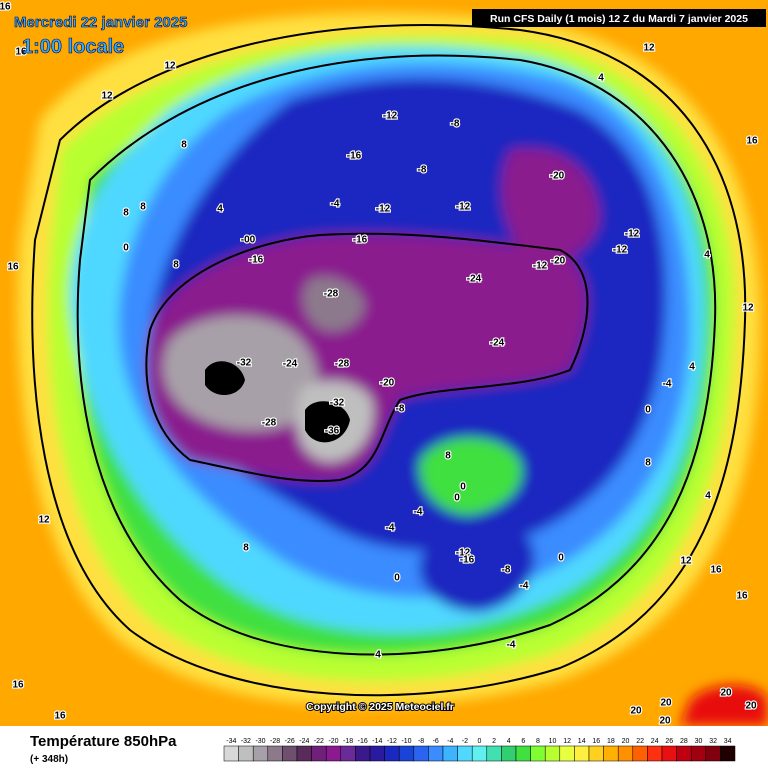 This screenshot has height=768, width=768. What do you see at coordinates (275, 741) in the screenshot?
I see `colorbar-label: -28` at bounding box center [275, 741].